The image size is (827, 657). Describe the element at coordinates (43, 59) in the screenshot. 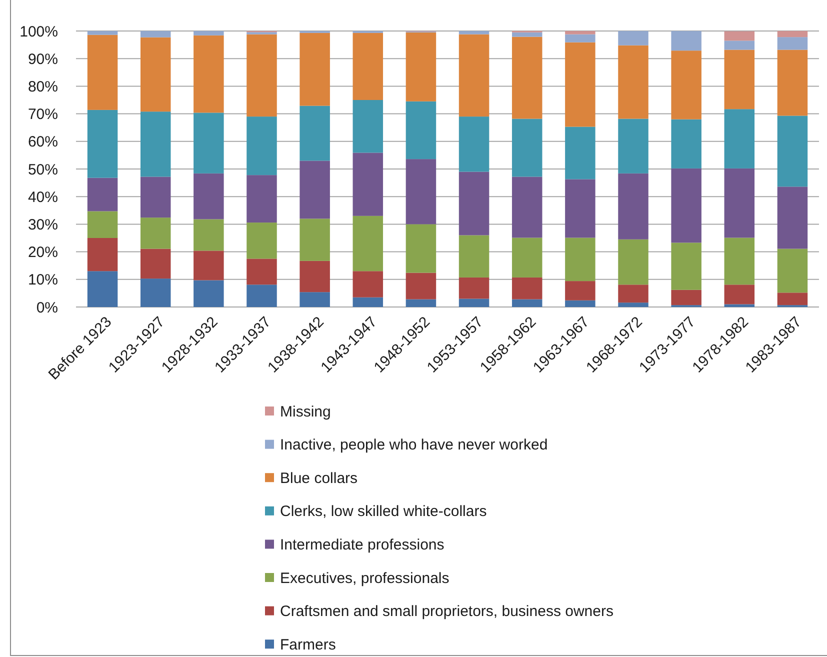

I see `y-tick-label: 90%` at that location.